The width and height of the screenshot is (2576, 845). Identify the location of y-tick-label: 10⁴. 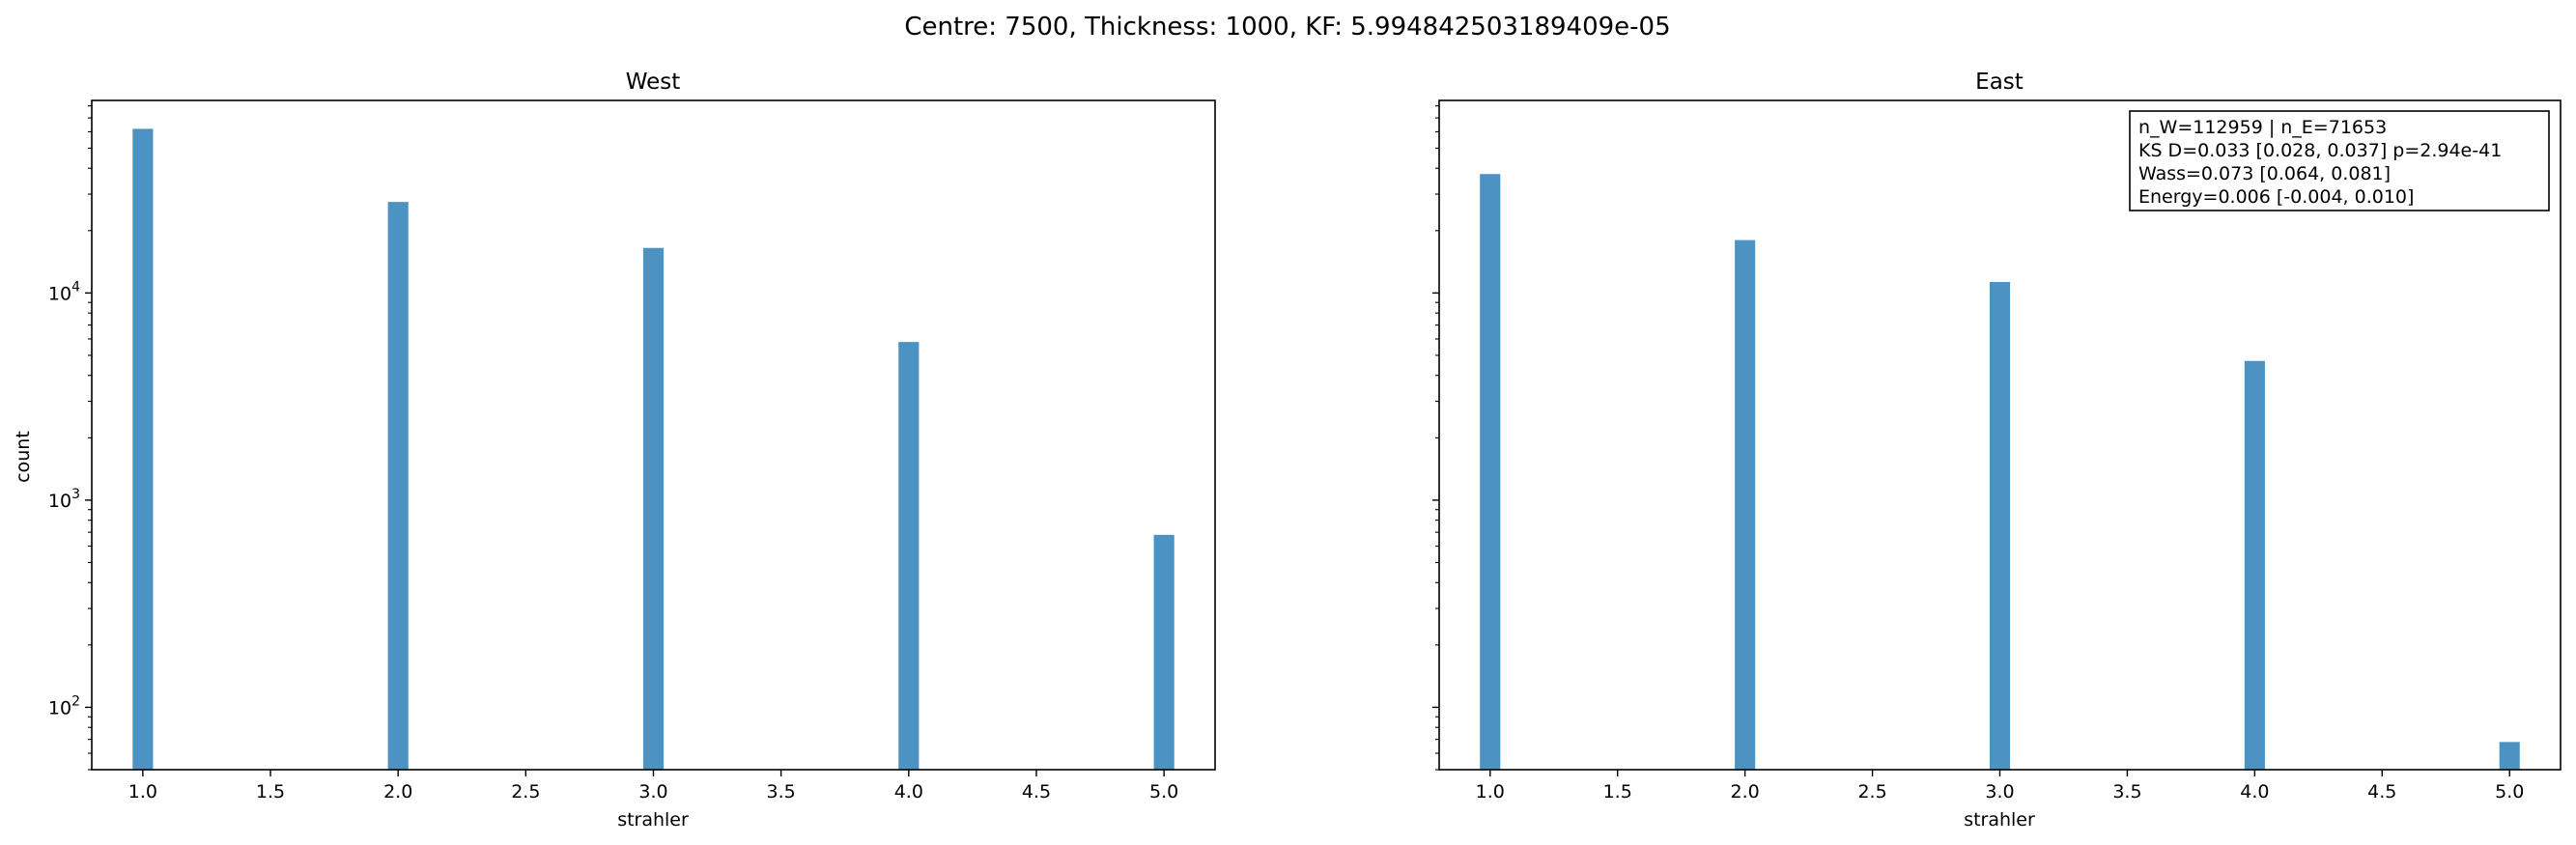
(64, 291).